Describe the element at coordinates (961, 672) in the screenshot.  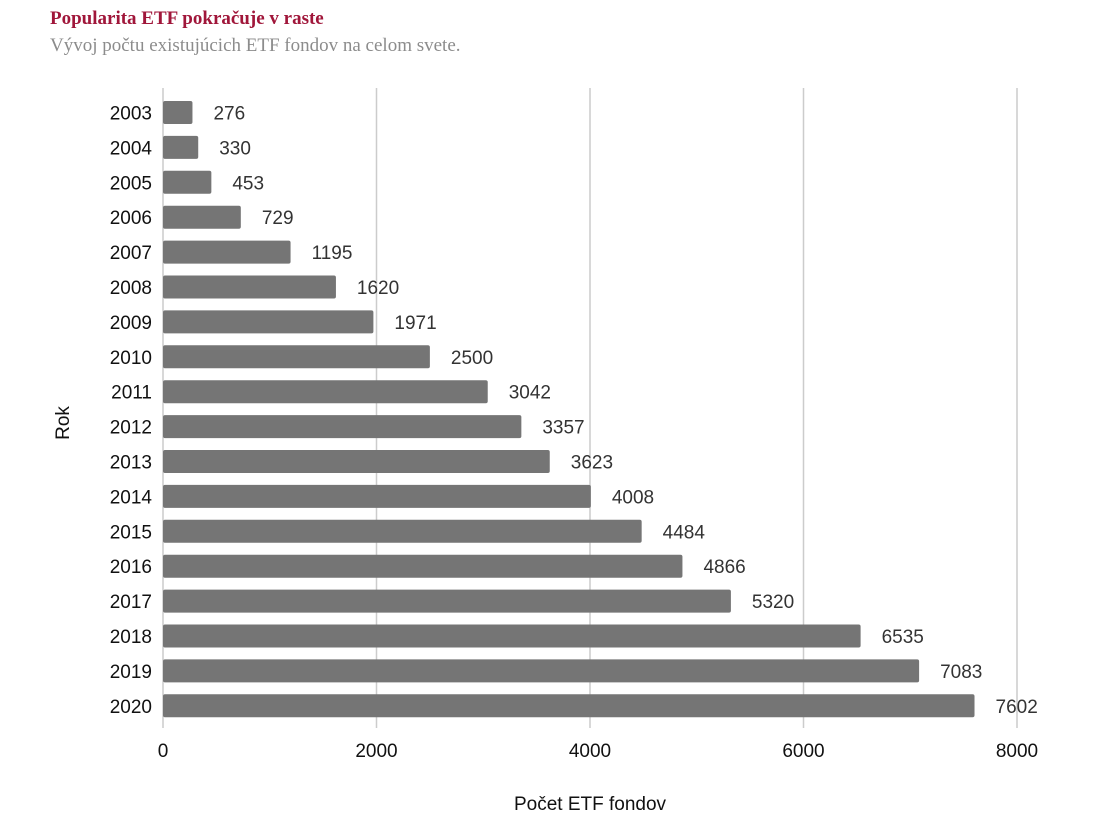
I see `data-label: 7083` at that location.